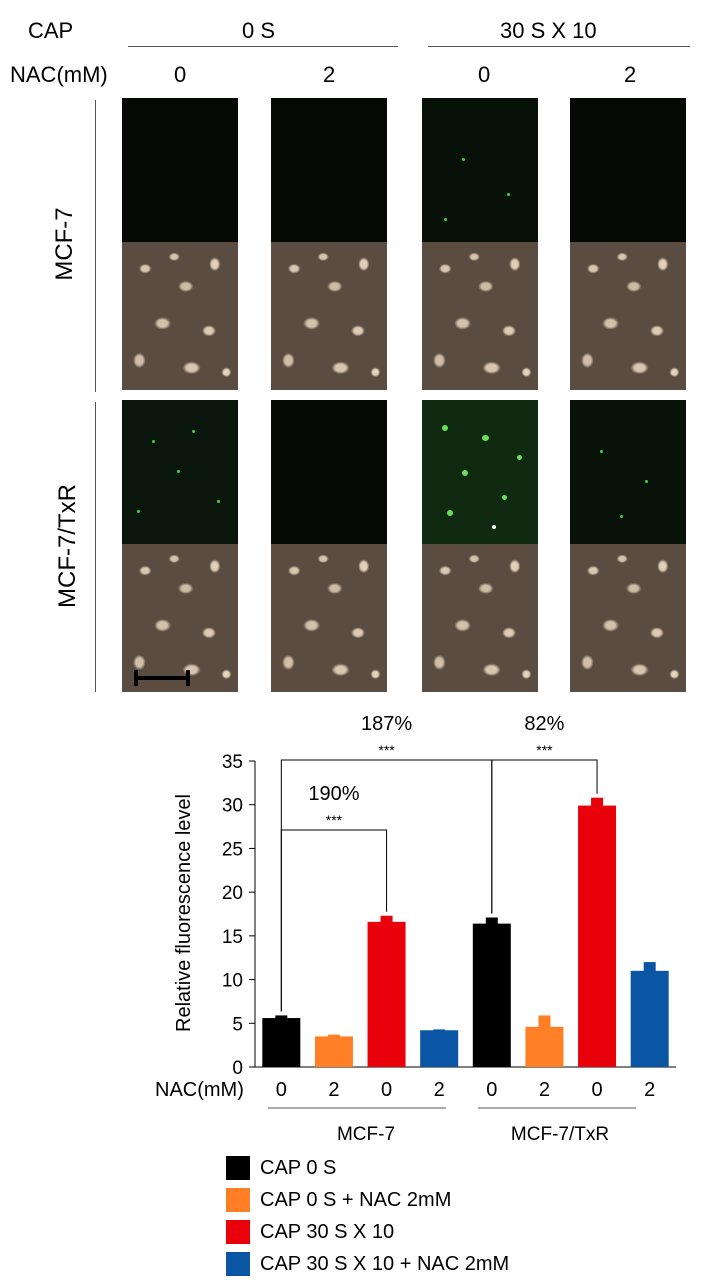  I want to click on legend-label: CAP 30 S X 10, so click(327, 1231).